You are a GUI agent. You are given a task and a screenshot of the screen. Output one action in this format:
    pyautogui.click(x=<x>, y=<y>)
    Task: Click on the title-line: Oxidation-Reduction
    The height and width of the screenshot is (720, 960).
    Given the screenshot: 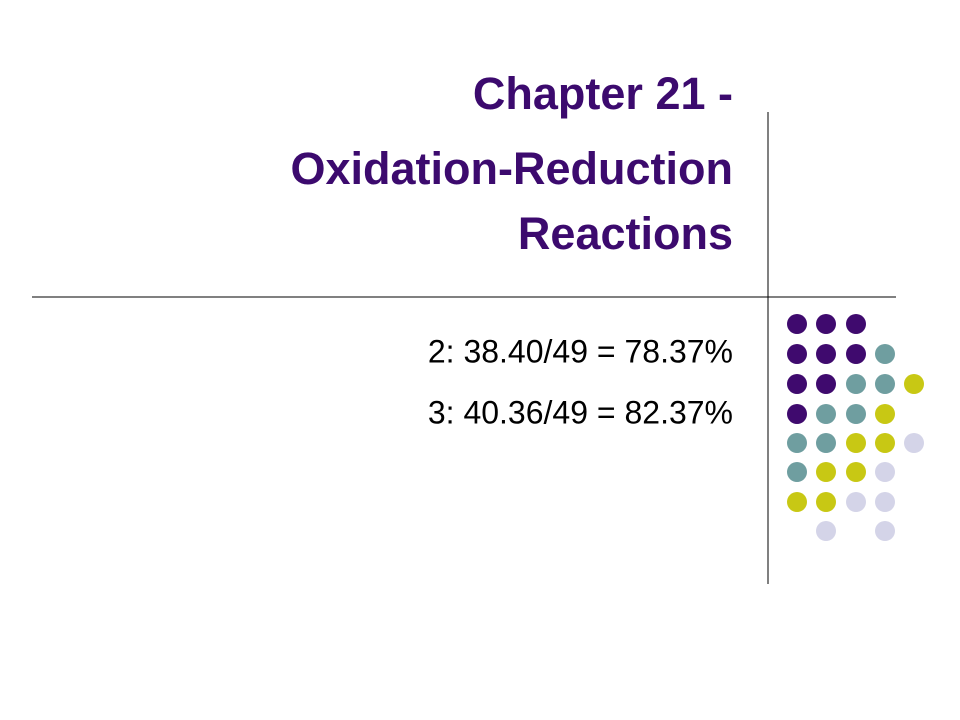 What is the action you would take?
    pyautogui.click(x=512, y=168)
    